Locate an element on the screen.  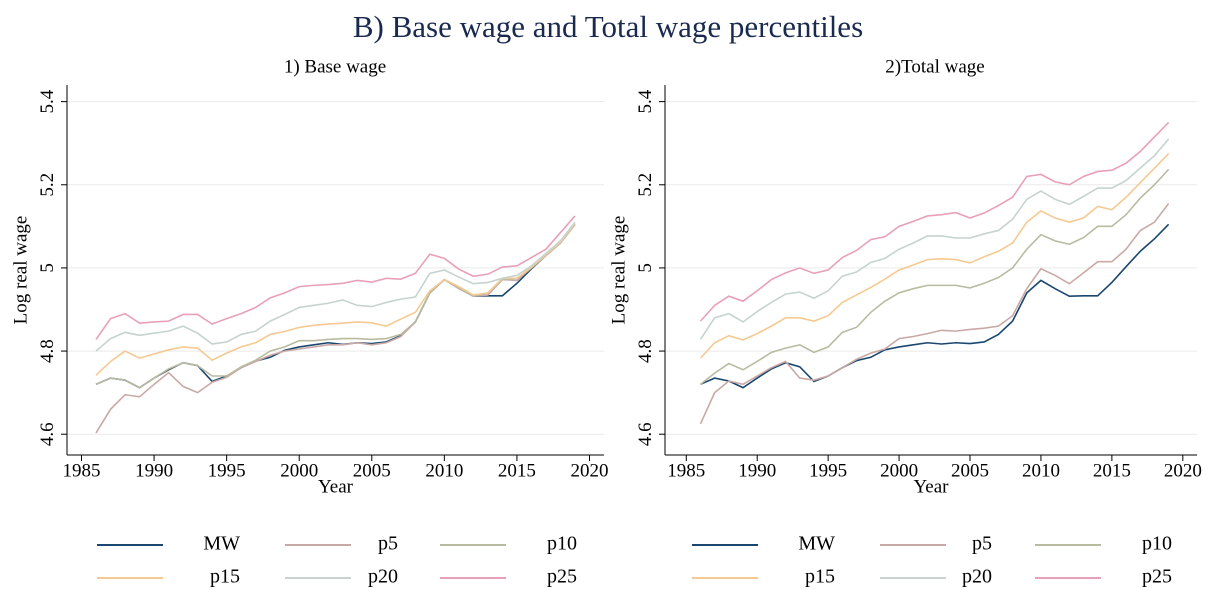
panel-title: 2)Total wage is located at coordinates (934, 66).